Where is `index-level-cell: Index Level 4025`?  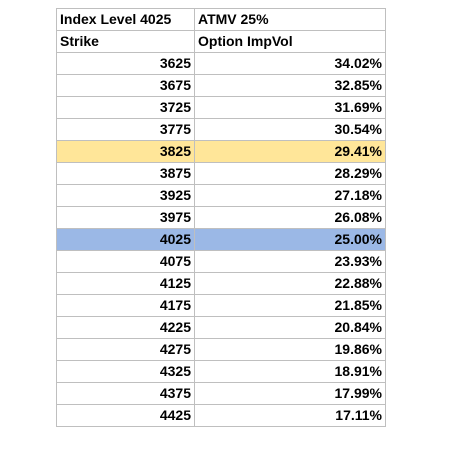
index-level-cell: Index Level 4025 is located at coordinates (125, 19).